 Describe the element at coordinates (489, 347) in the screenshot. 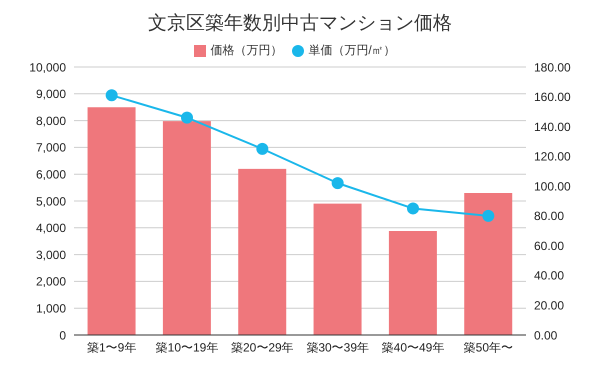

I see `x-tick-label: 築50年〜` at that location.